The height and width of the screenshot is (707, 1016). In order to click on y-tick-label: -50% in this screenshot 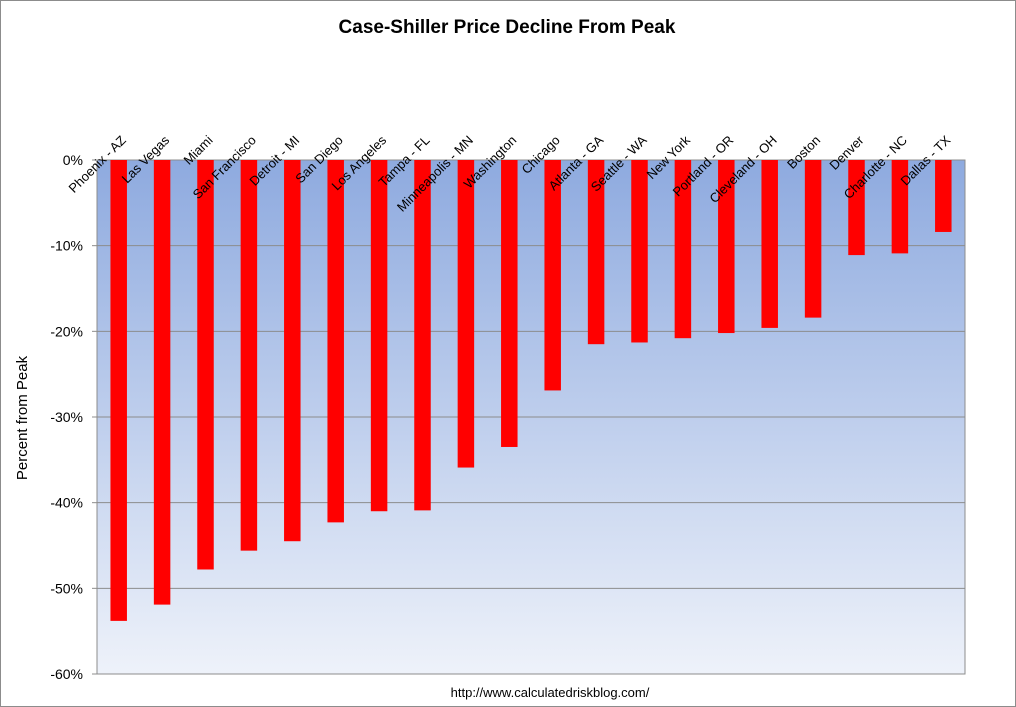, I will do `click(66, 588)`.